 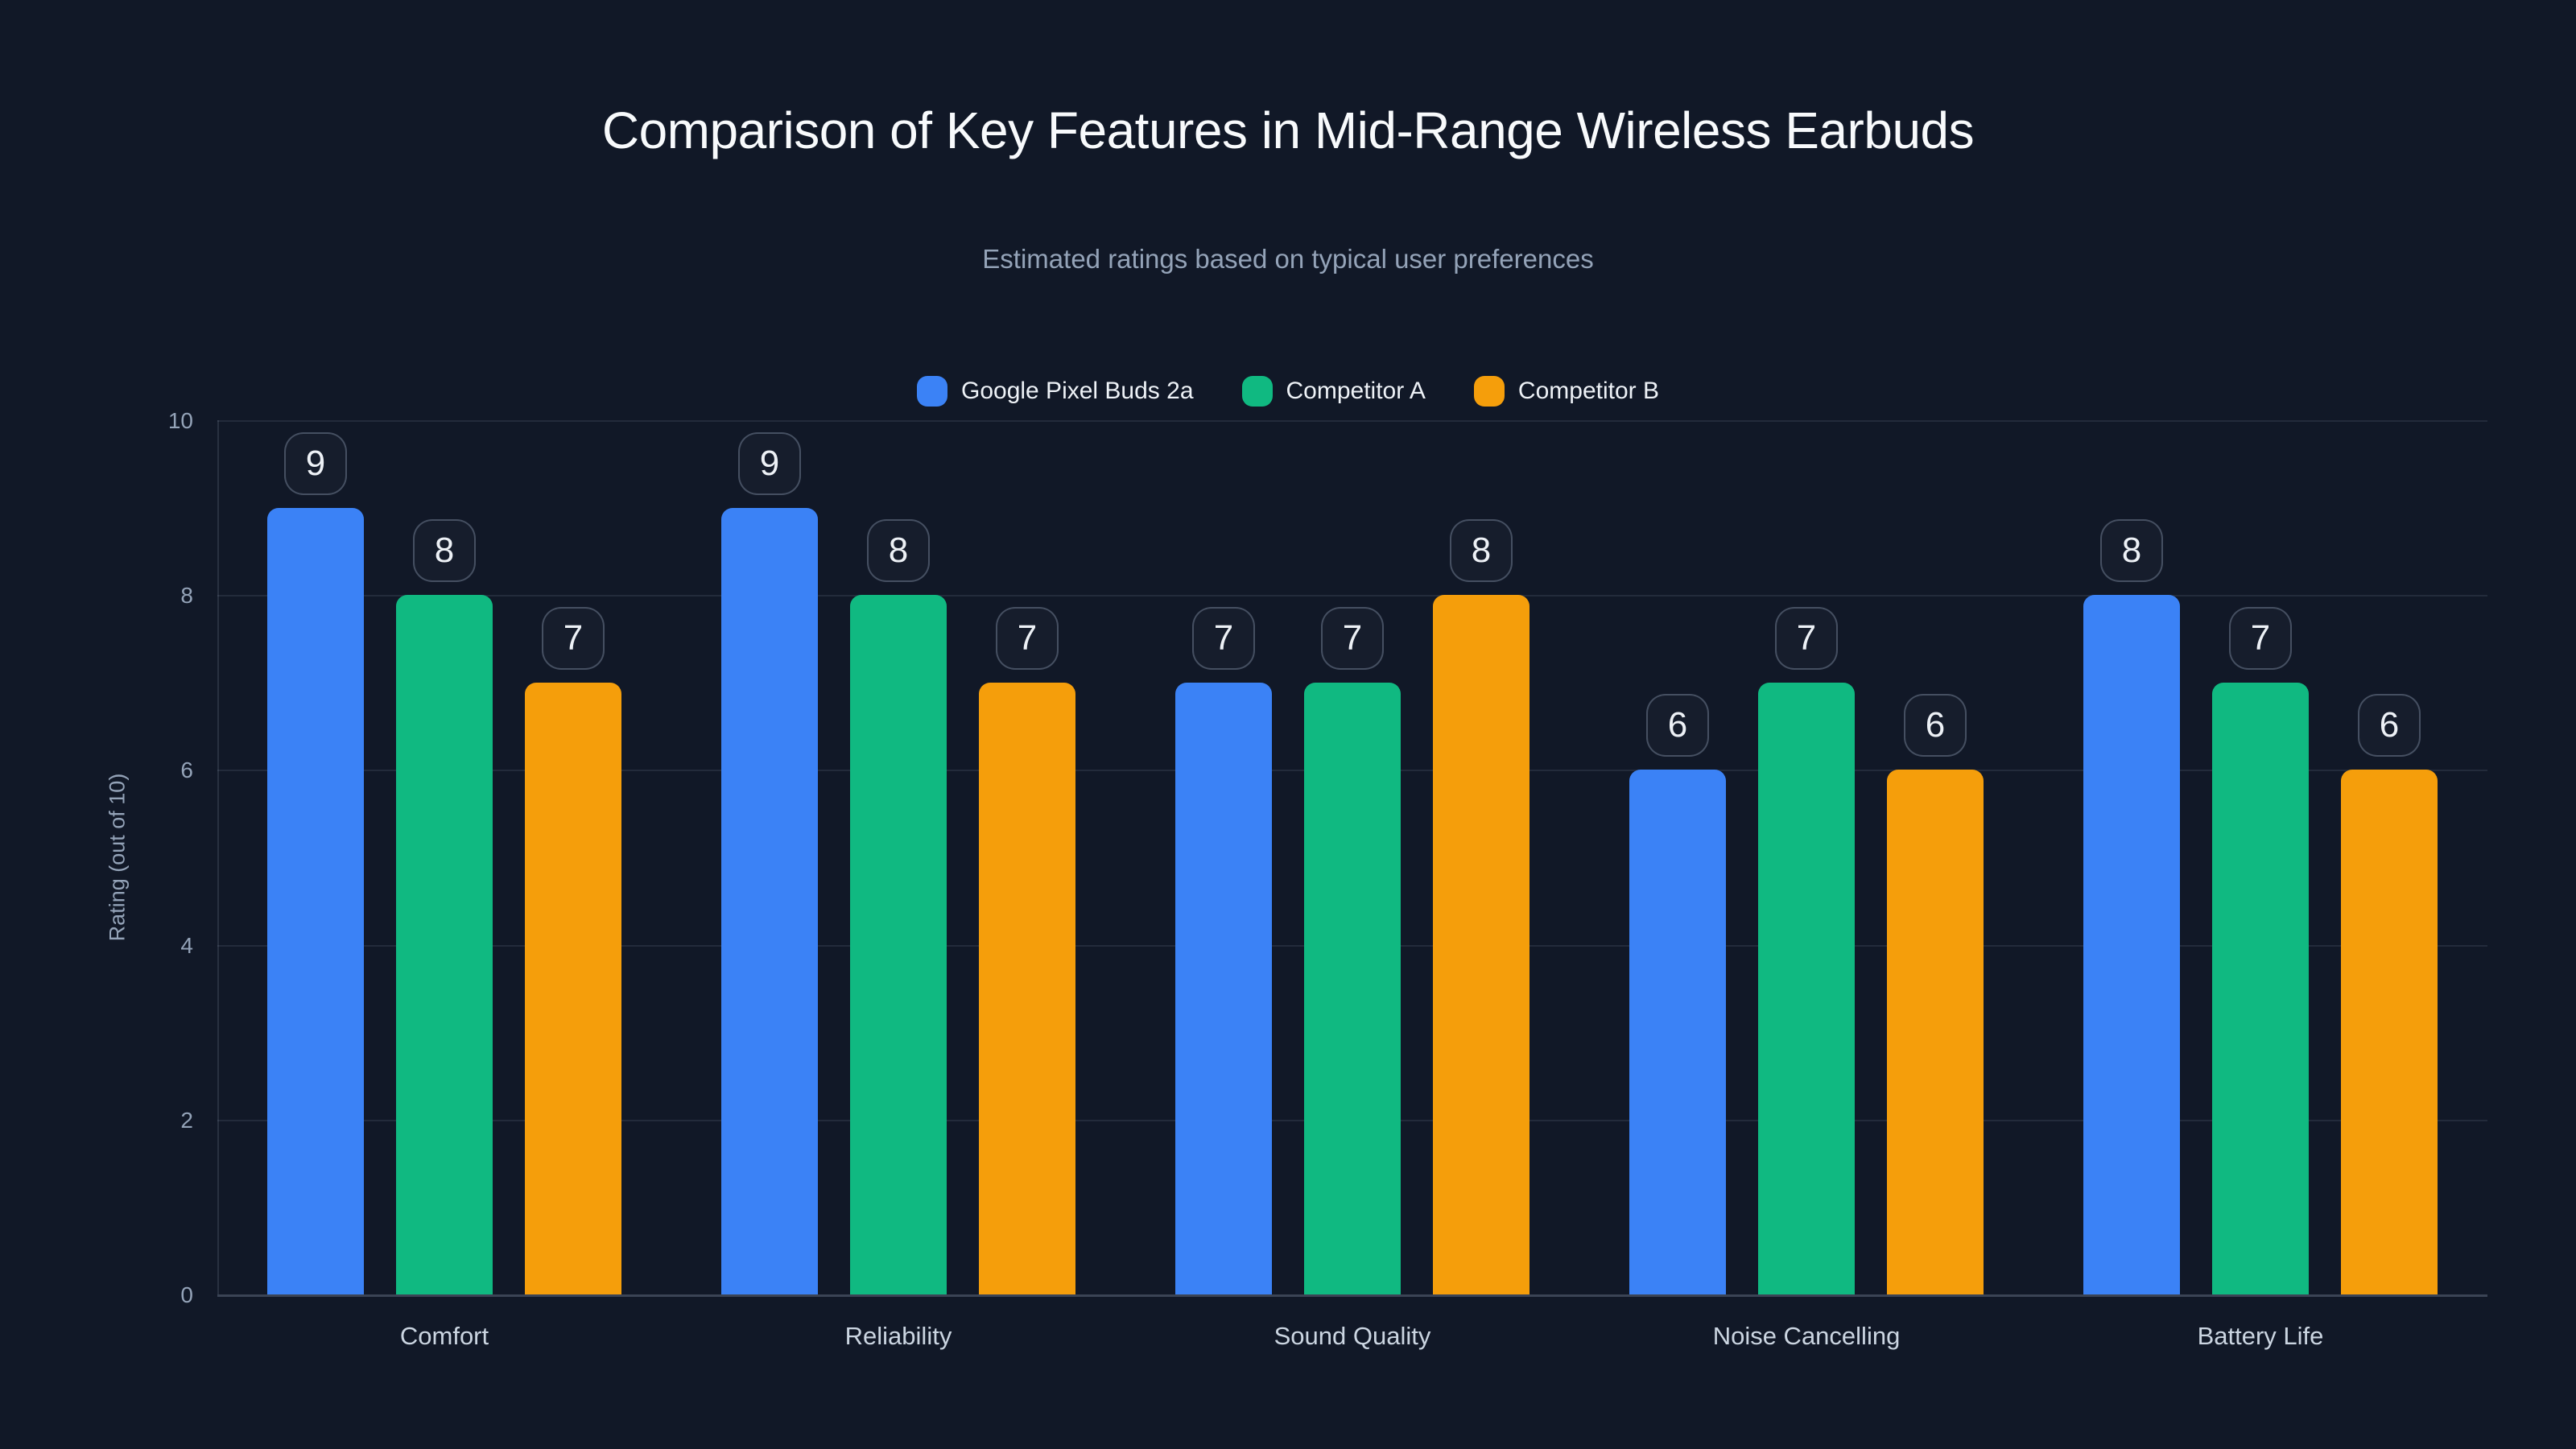 I want to click on legend-label: Google Pixel Buds 2a, so click(x=1077, y=391).